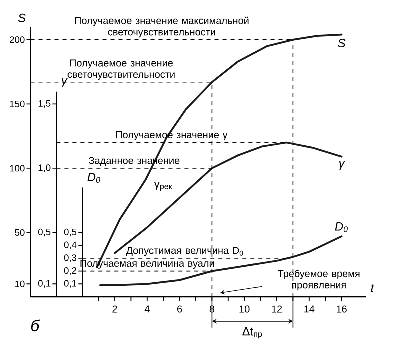 The image size is (400, 354). What do you see at coordinates (147, 309) in the screenshot?
I see `x-tick-label: 4` at bounding box center [147, 309].